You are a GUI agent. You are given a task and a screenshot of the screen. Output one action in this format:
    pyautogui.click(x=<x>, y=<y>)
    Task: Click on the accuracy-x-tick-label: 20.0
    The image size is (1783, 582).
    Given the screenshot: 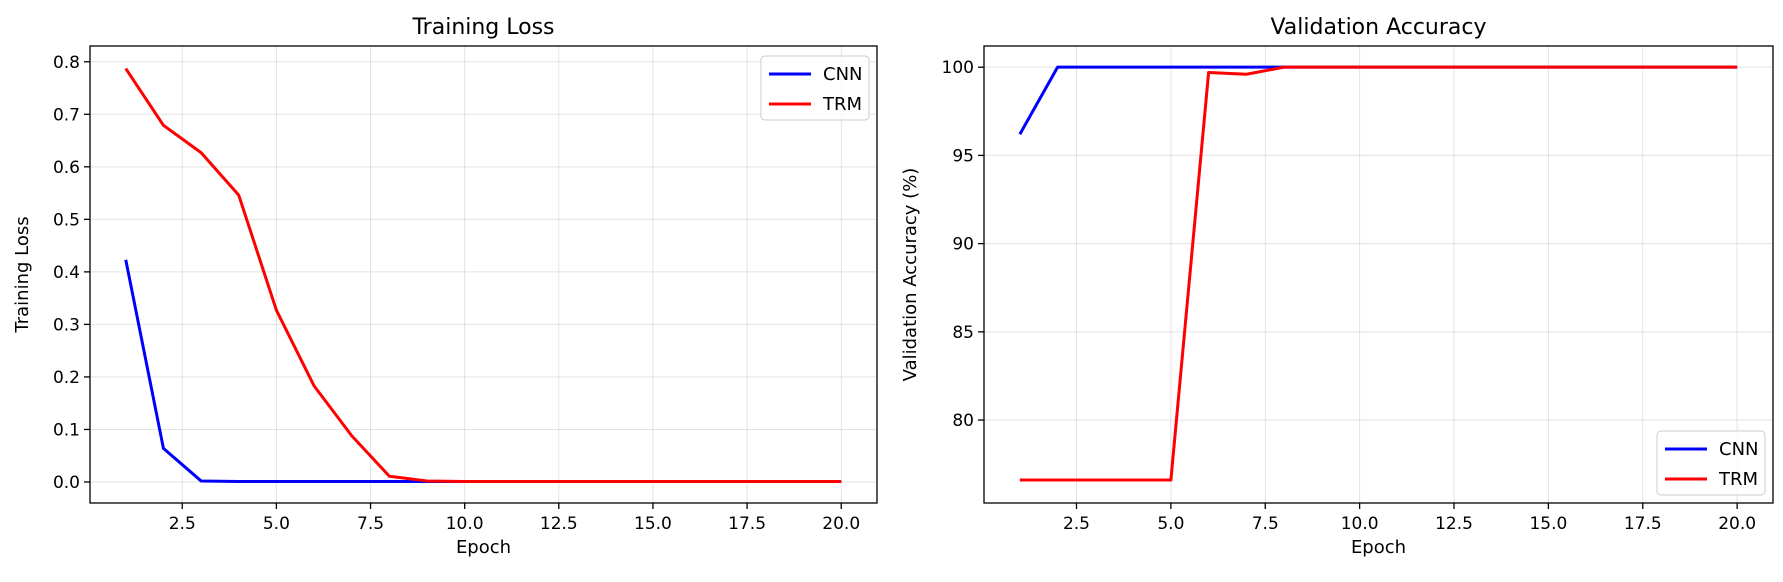 What is the action you would take?
    pyautogui.click(x=1737, y=524)
    